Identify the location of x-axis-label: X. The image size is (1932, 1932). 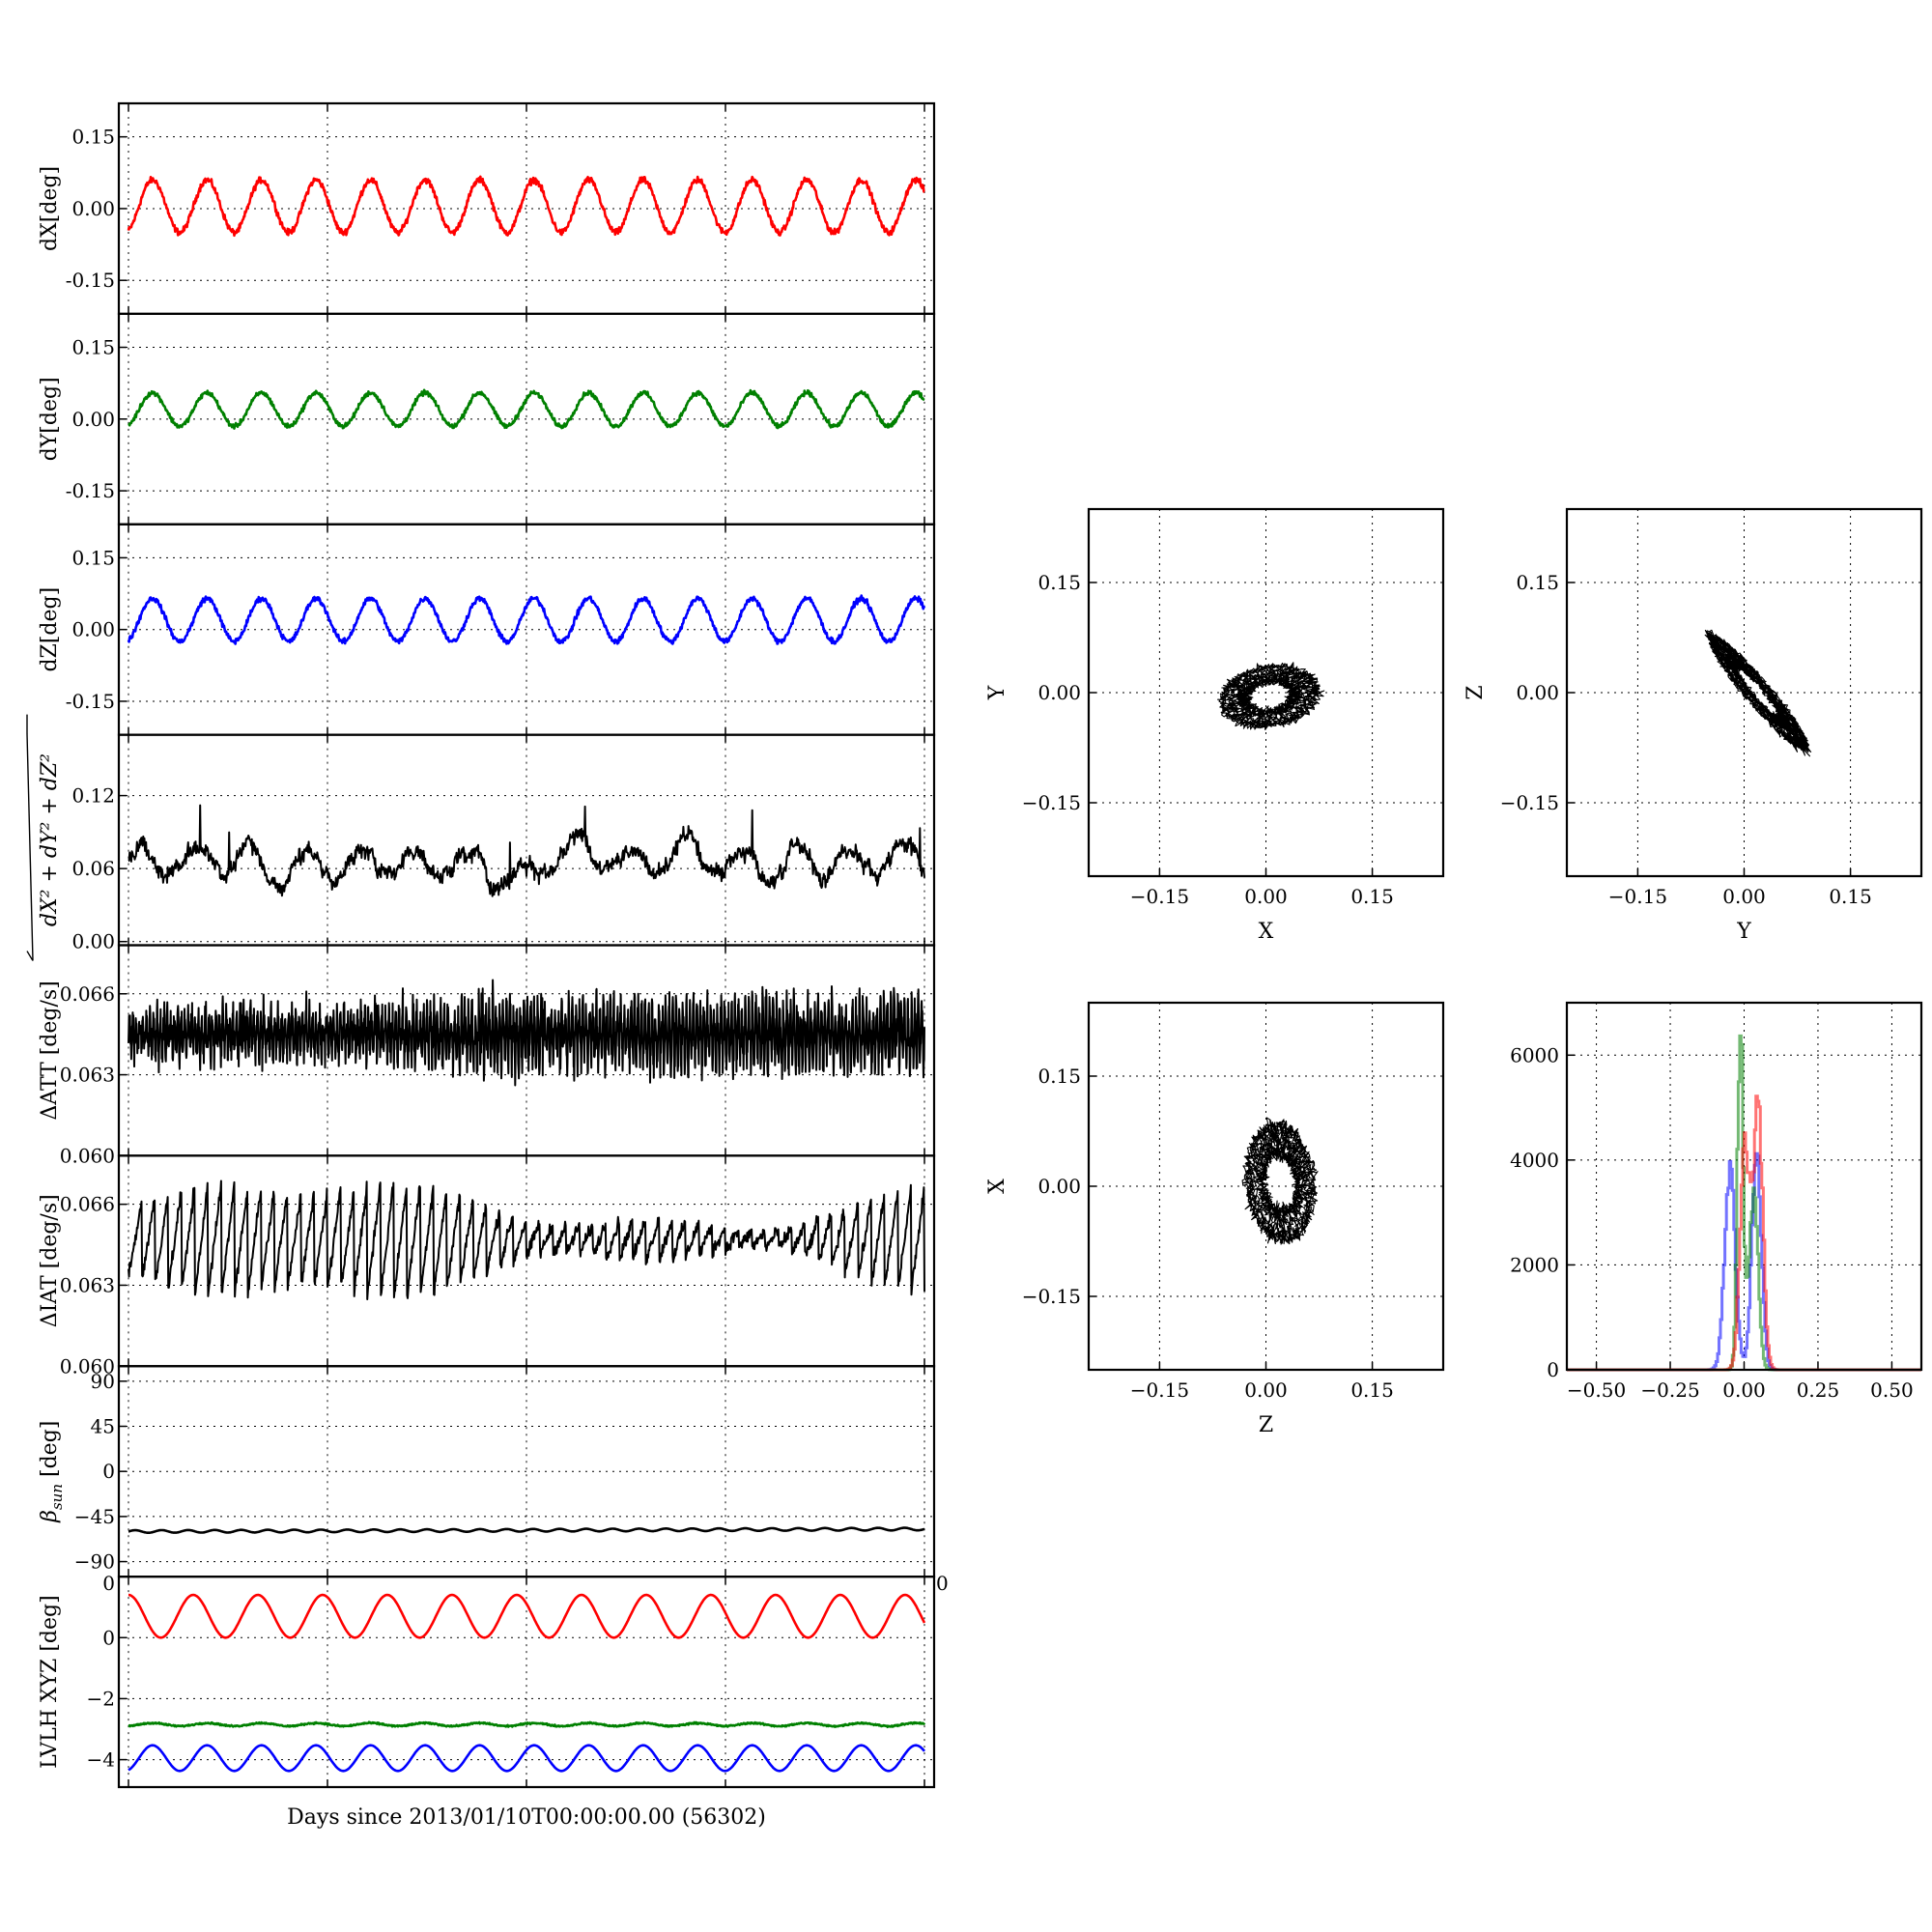
(1266, 932).